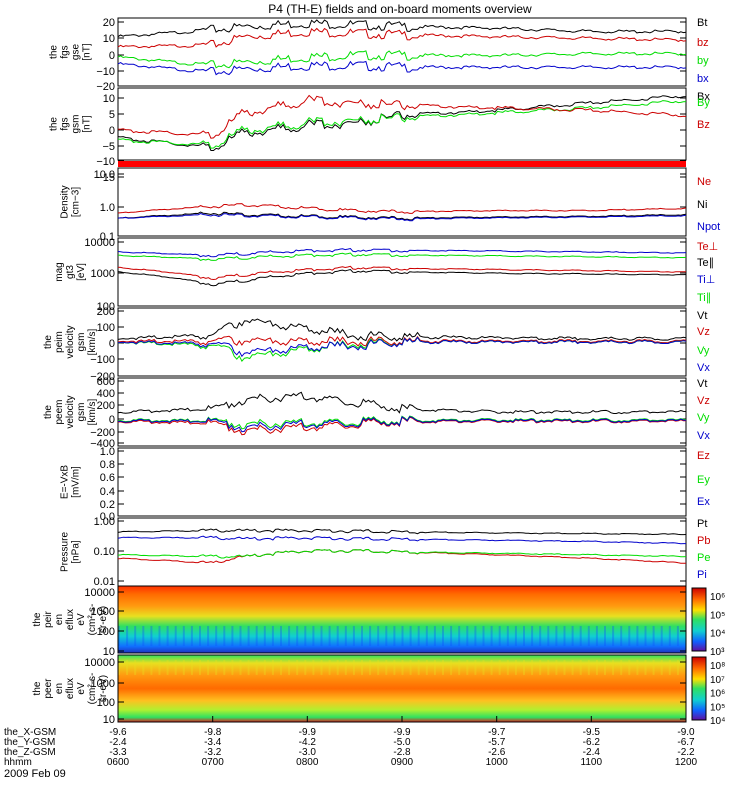 This screenshot has height=800, width=750. Describe the element at coordinates (703, 502) in the screenshot. I see `legend-entry: Ex` at that location.